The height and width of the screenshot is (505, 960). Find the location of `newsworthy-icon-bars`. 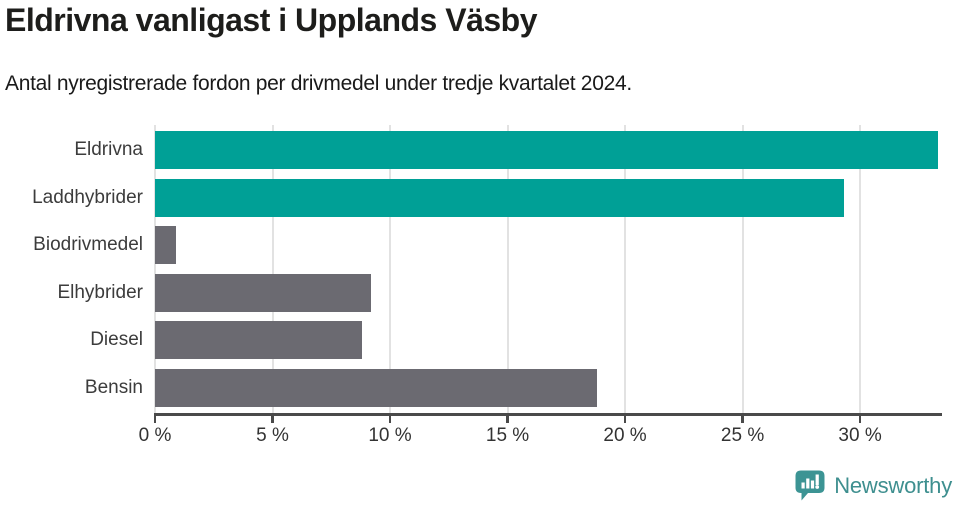

newsworthy-icon-bars is located at coordinates (810, 481).